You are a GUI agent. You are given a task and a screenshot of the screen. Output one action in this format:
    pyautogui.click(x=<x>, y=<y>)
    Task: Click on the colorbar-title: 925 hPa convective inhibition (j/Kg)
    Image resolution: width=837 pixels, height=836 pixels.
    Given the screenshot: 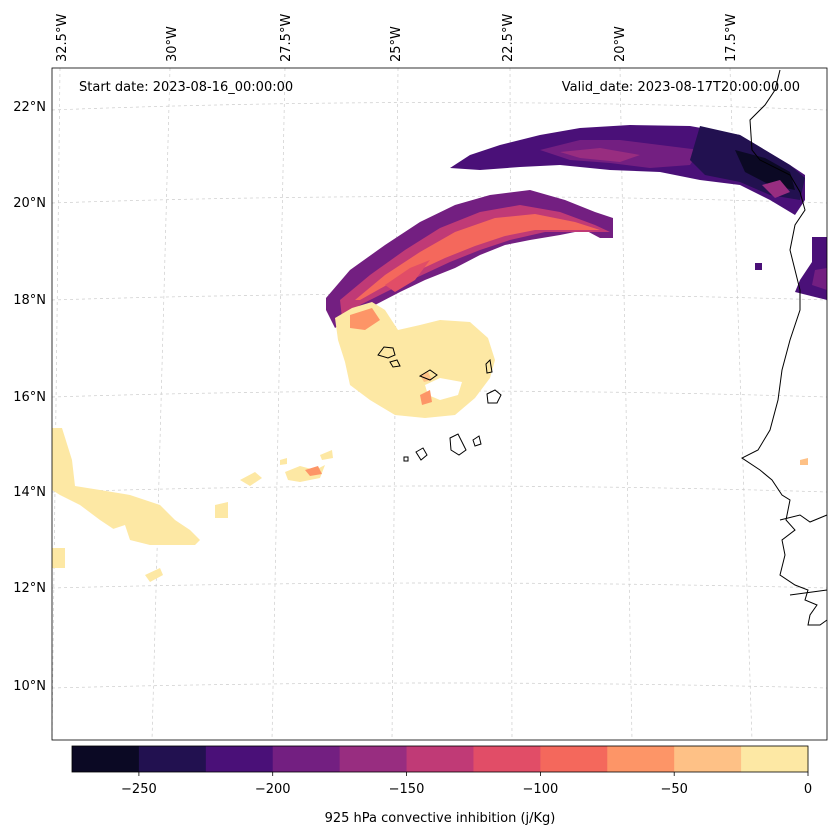 What is the action you would take?
    pyautogui.click(x=440, y=818)
    